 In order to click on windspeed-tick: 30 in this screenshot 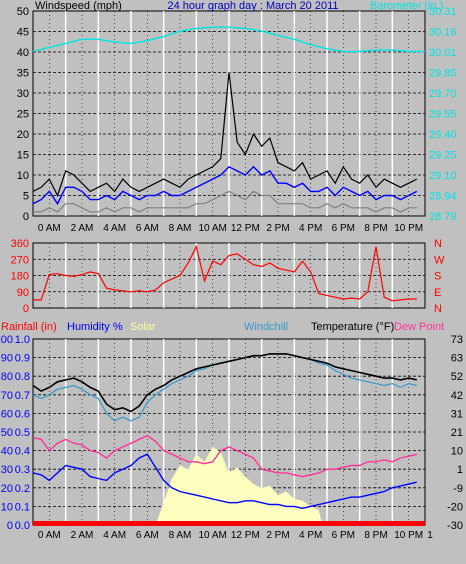, I will do `click(23, 94)`.